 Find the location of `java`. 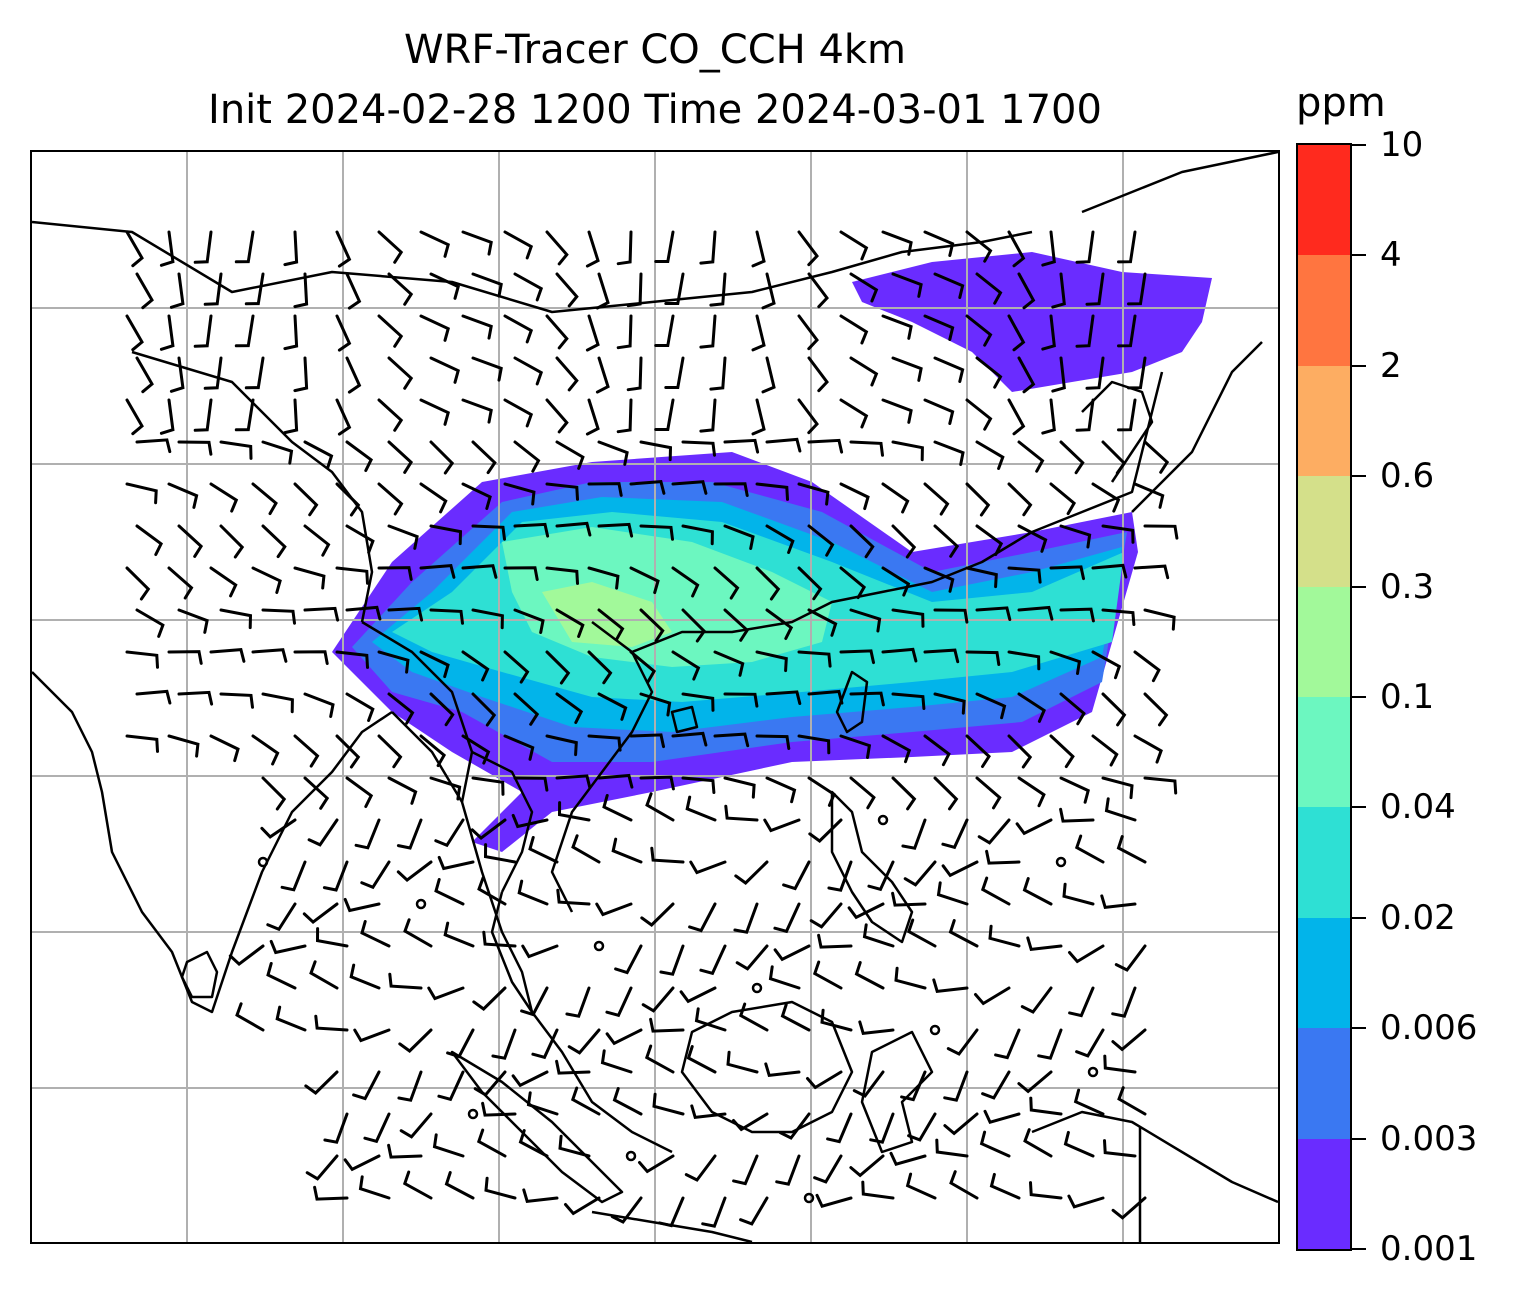

java is located at coordinates (672, 1226).